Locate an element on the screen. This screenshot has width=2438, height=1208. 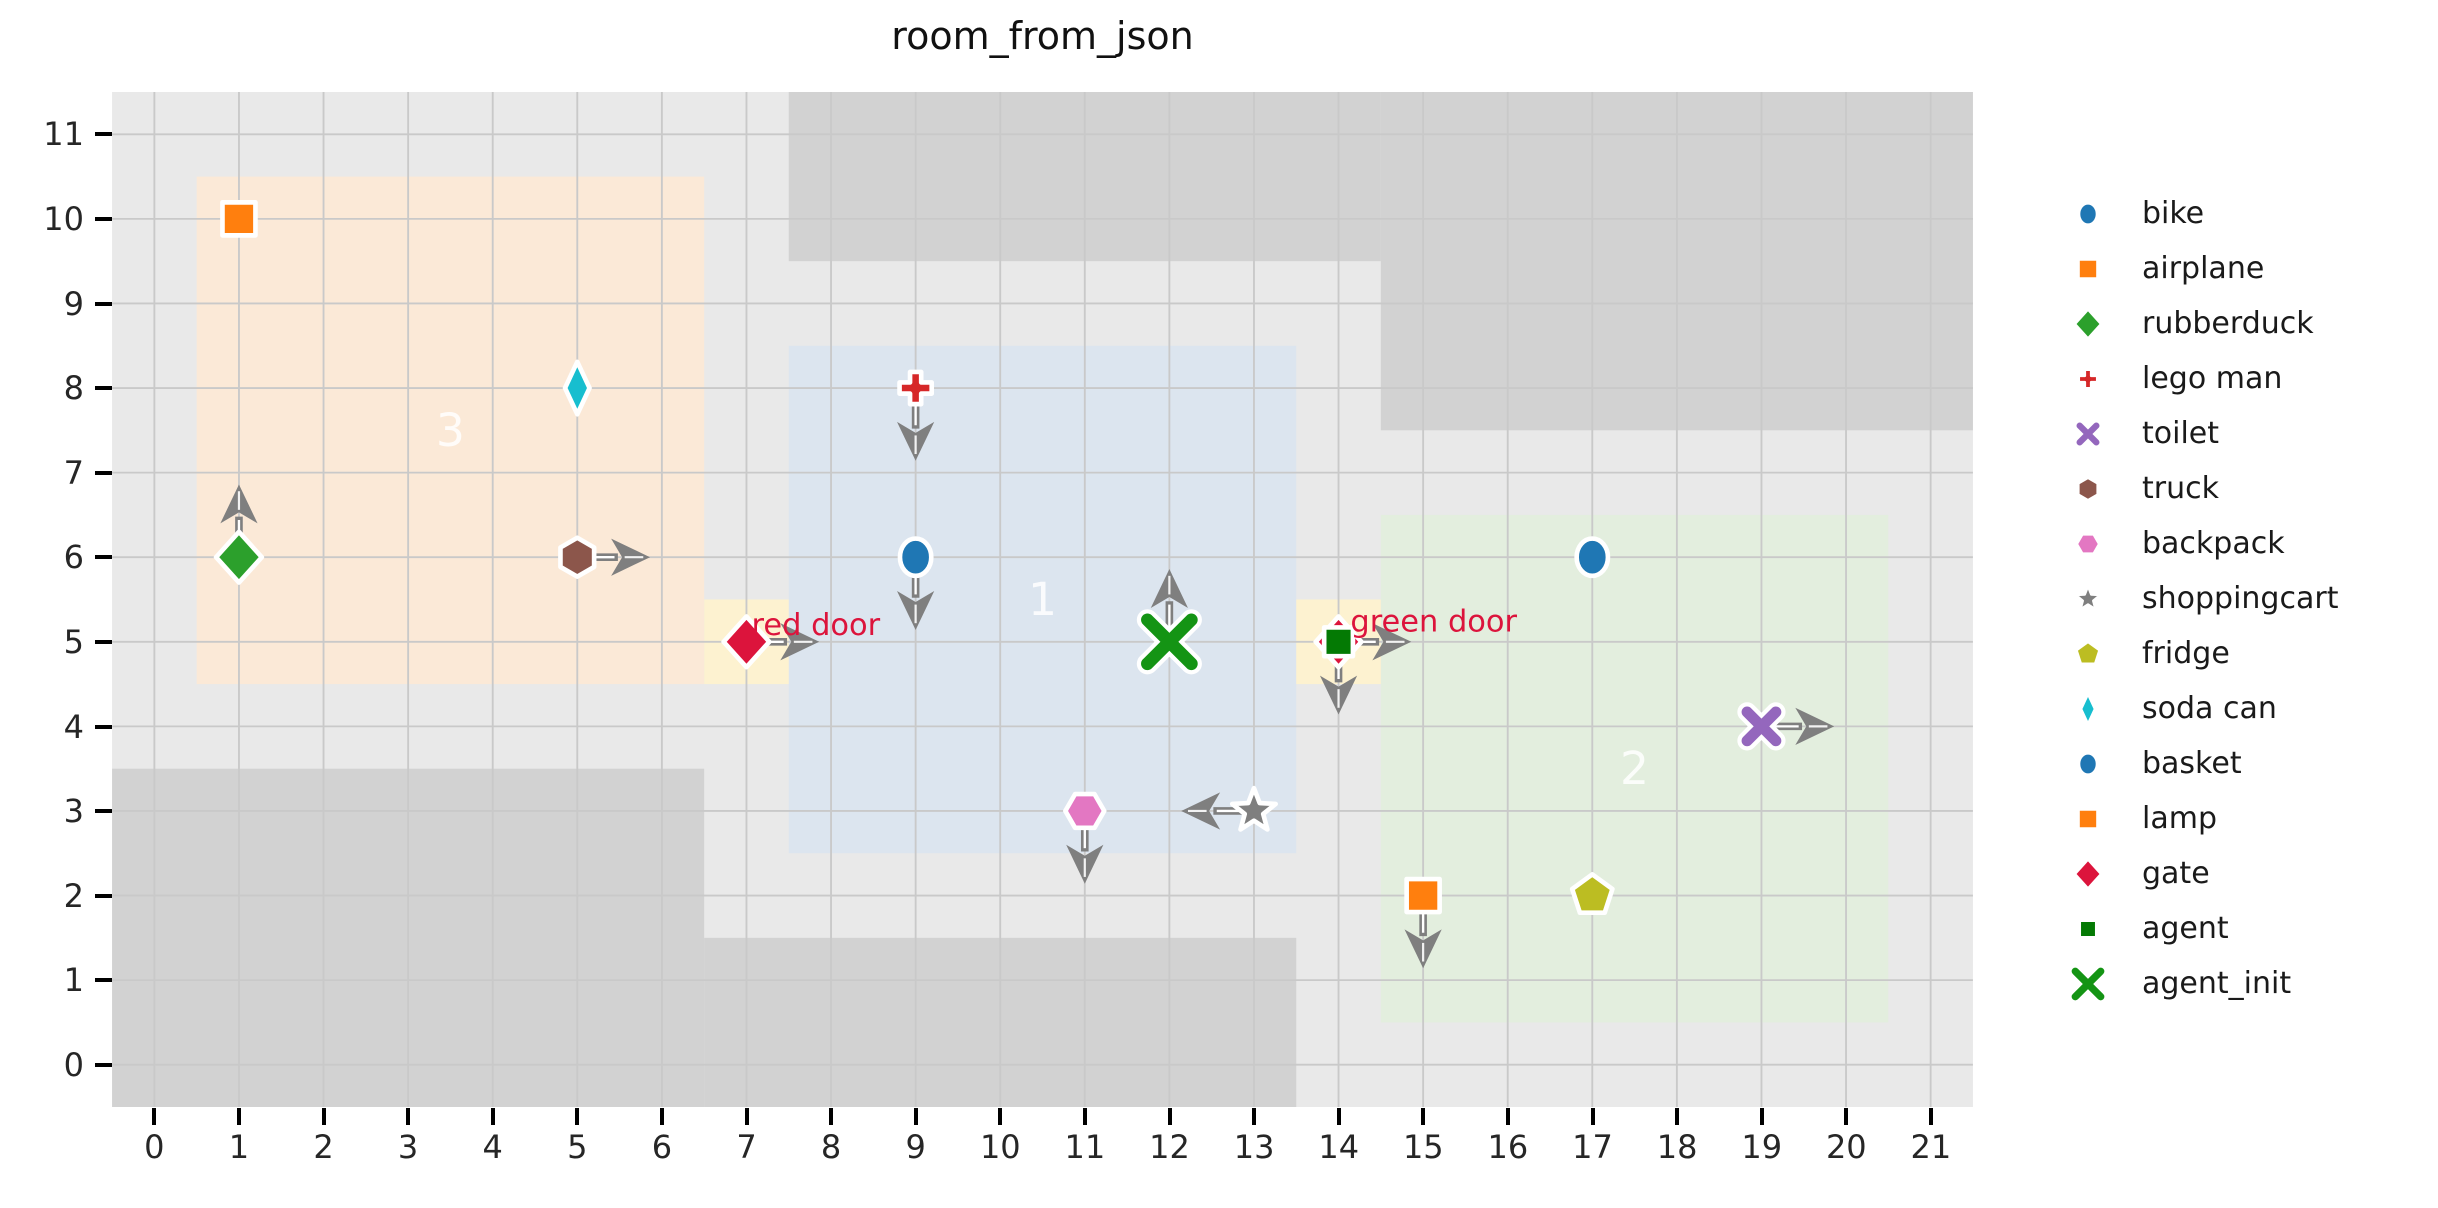
x-tick-label: 2 is located at coordinates (323, 1147).